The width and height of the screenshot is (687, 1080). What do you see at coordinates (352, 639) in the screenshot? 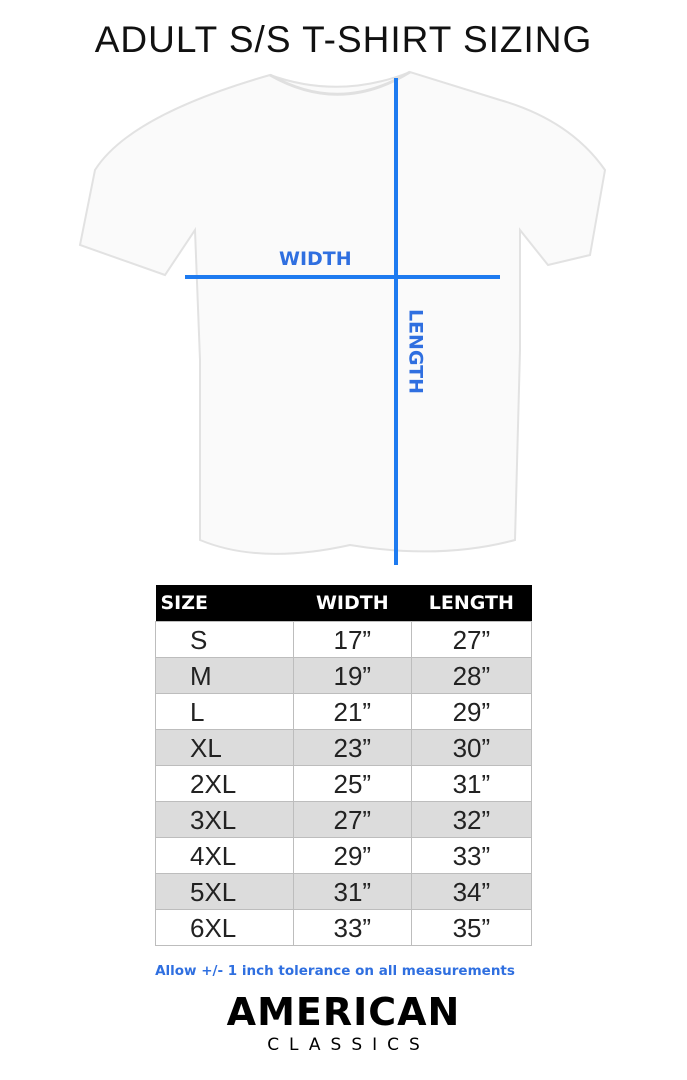
I see `cell-width: 17”` at bounding box center [352, 639].